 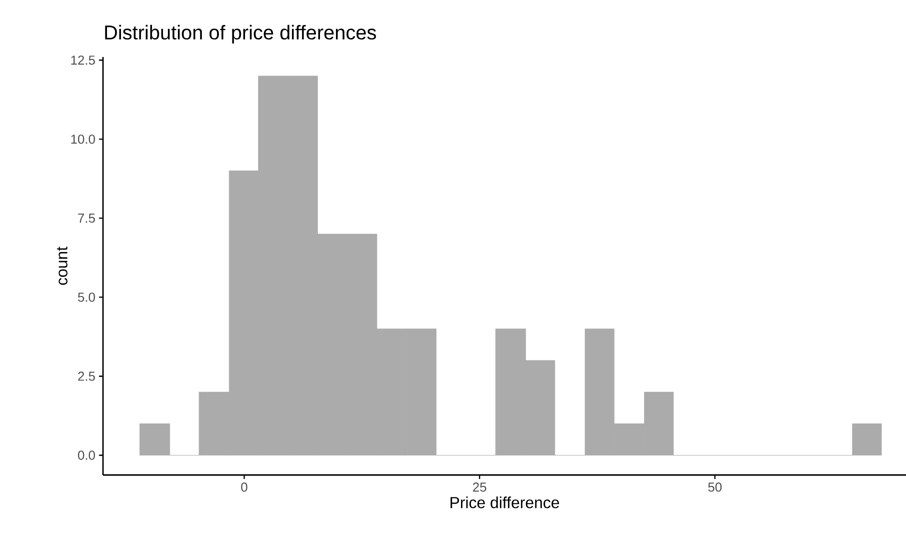 I want to click on x-tick-label: 0, so click(x=244, y=487).